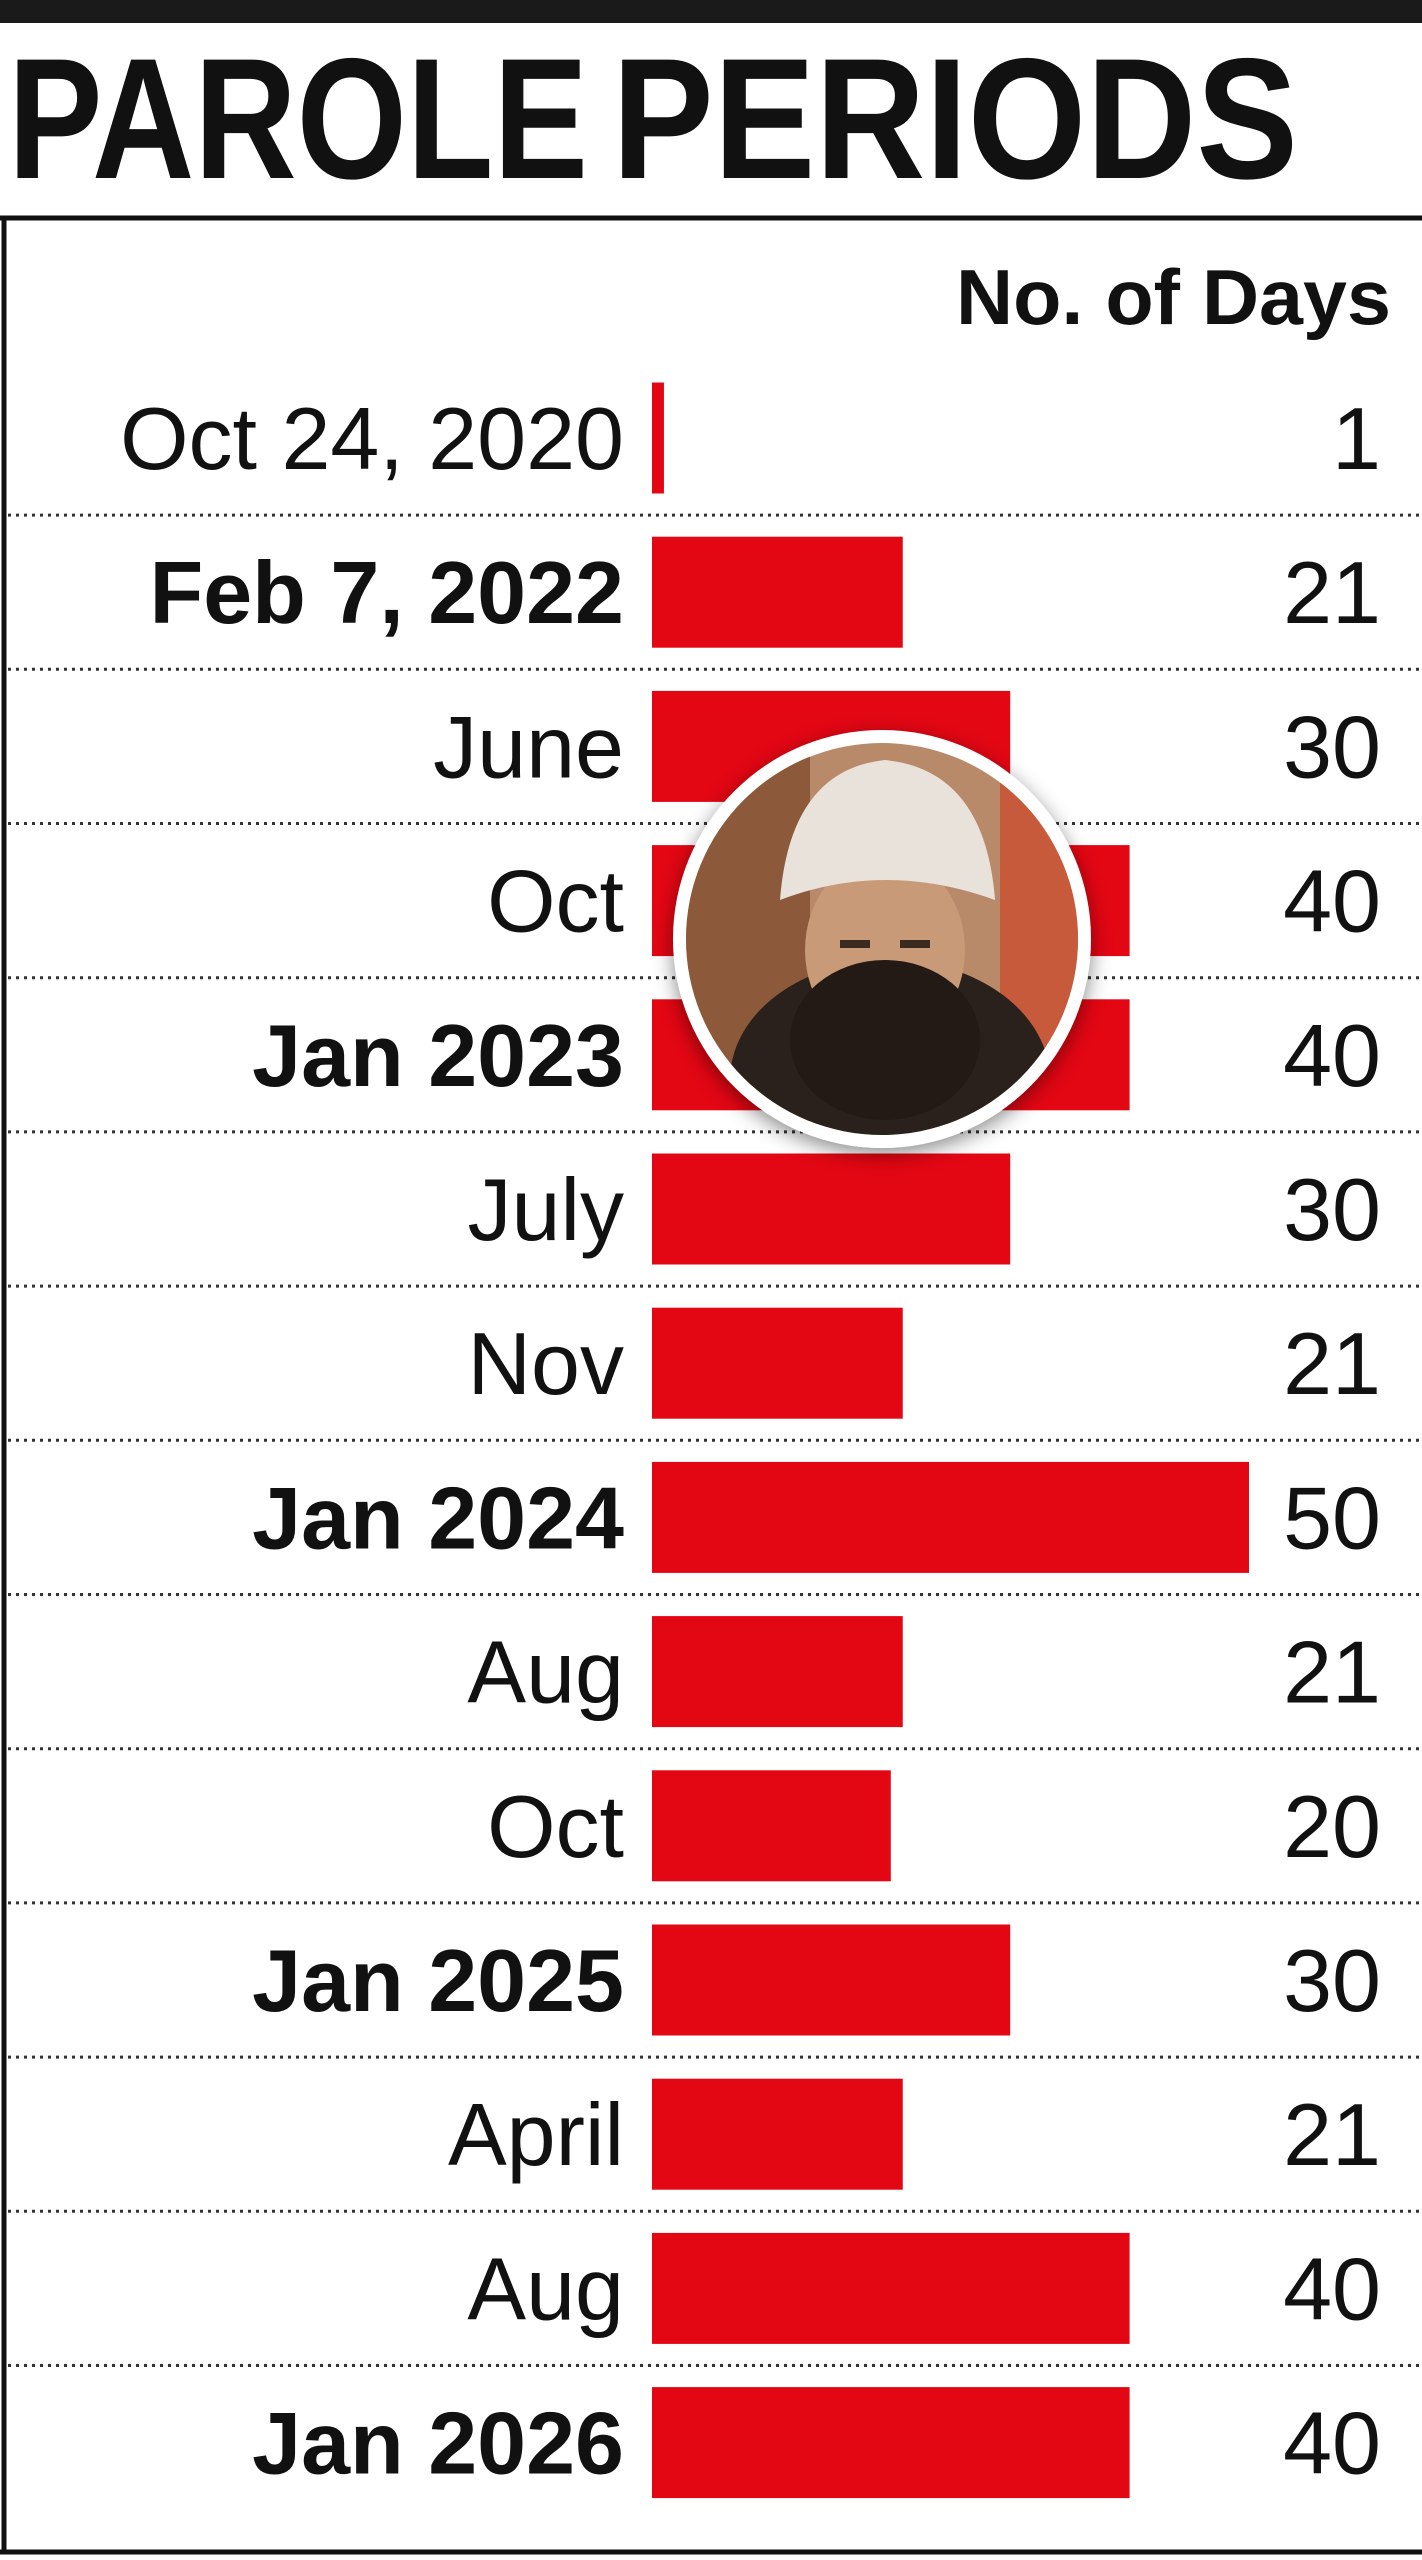 The height and width of the screenshot is (2560, 1422). I want to click on category-label: Jan 2026, so click(438, 2443).